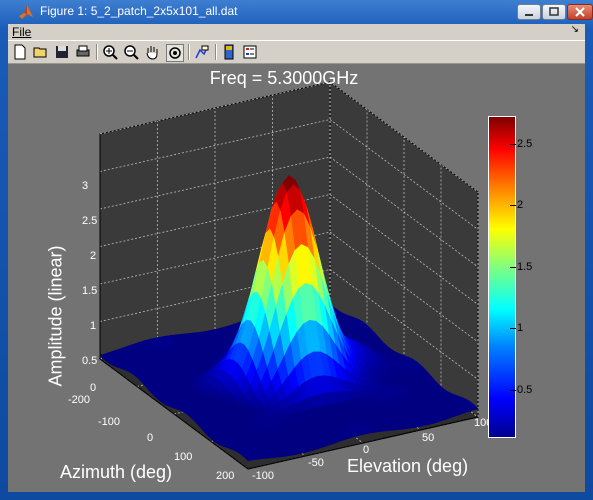 The height and width of the screenshot is (500, 593). I want to click on maximize-icon, so click(554, 11).